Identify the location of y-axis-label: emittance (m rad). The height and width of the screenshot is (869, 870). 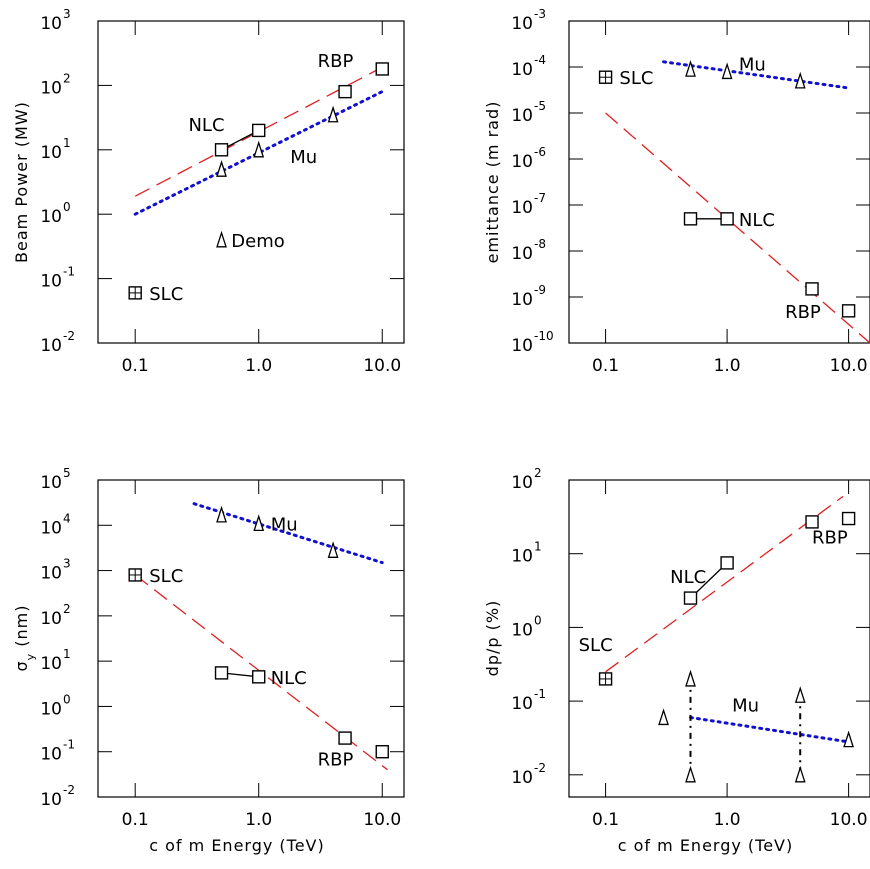
(492, 182).